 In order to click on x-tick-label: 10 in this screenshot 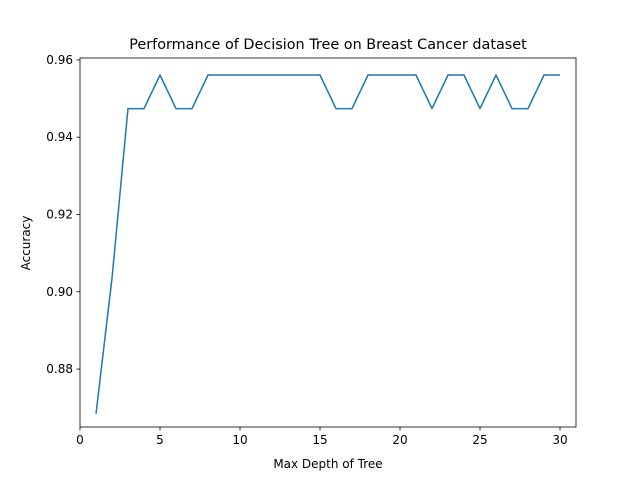, I will do `click(239, 440)`.